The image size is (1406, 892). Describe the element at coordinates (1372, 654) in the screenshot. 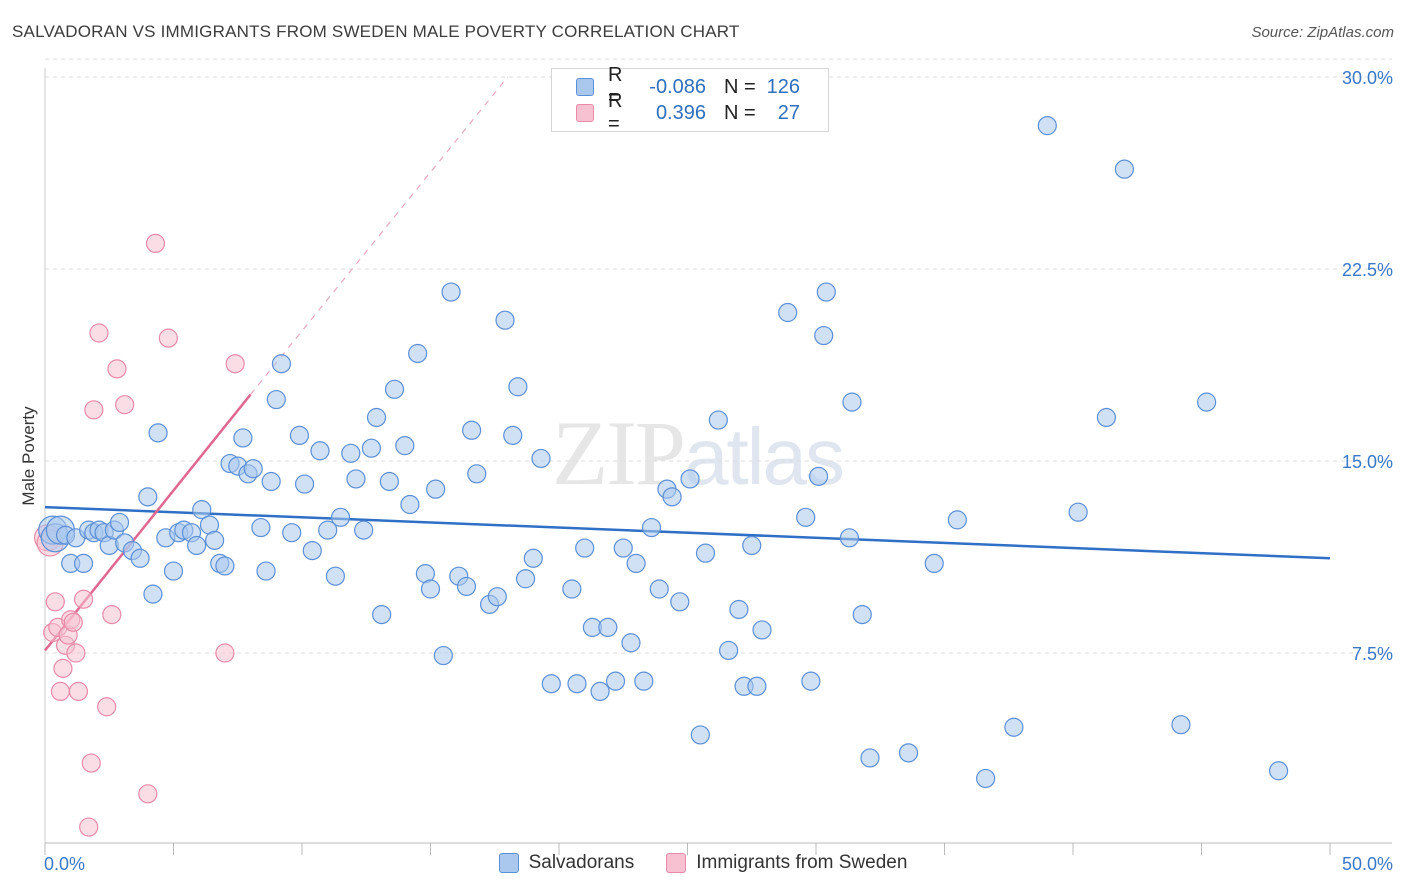

I see `y-tick-label: 7.5%` at that location.